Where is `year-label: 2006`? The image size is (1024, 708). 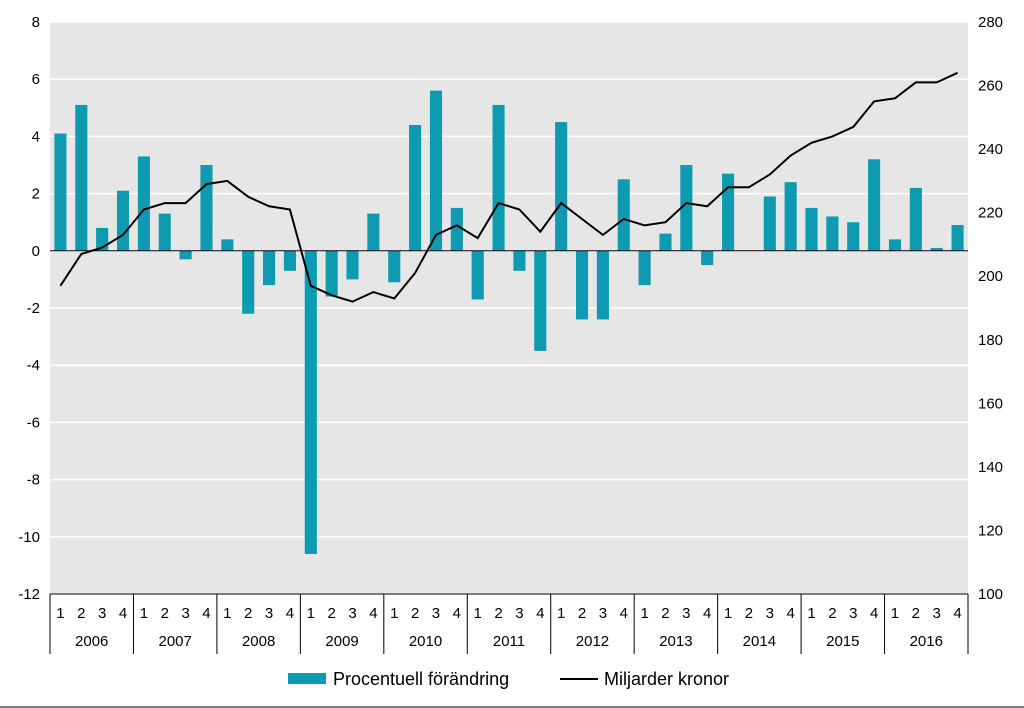
year-label: 2006 is located at coordinates (91, 641).